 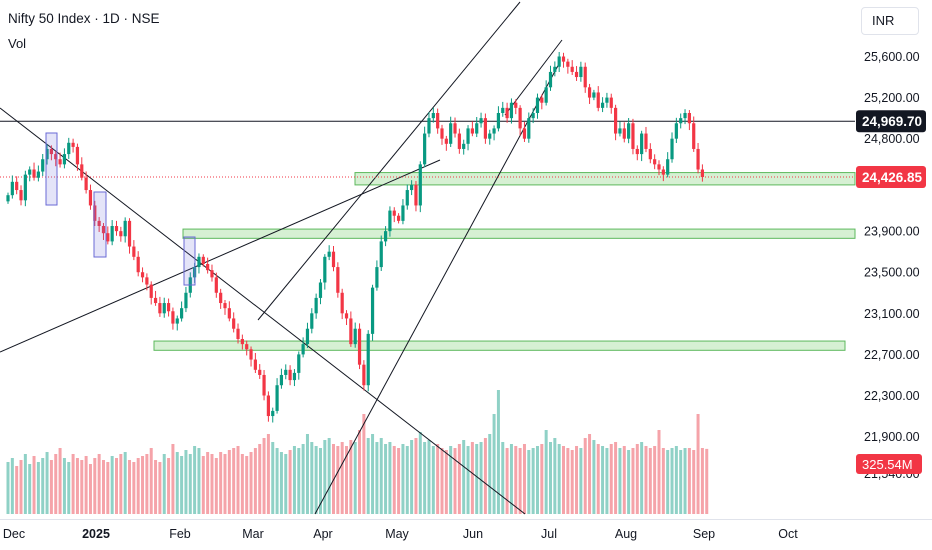 What do you see at coordinates (892, 139) in the screenshot?
I see `price-tick-label: 24,800.00` at bounding box center [892, 139].